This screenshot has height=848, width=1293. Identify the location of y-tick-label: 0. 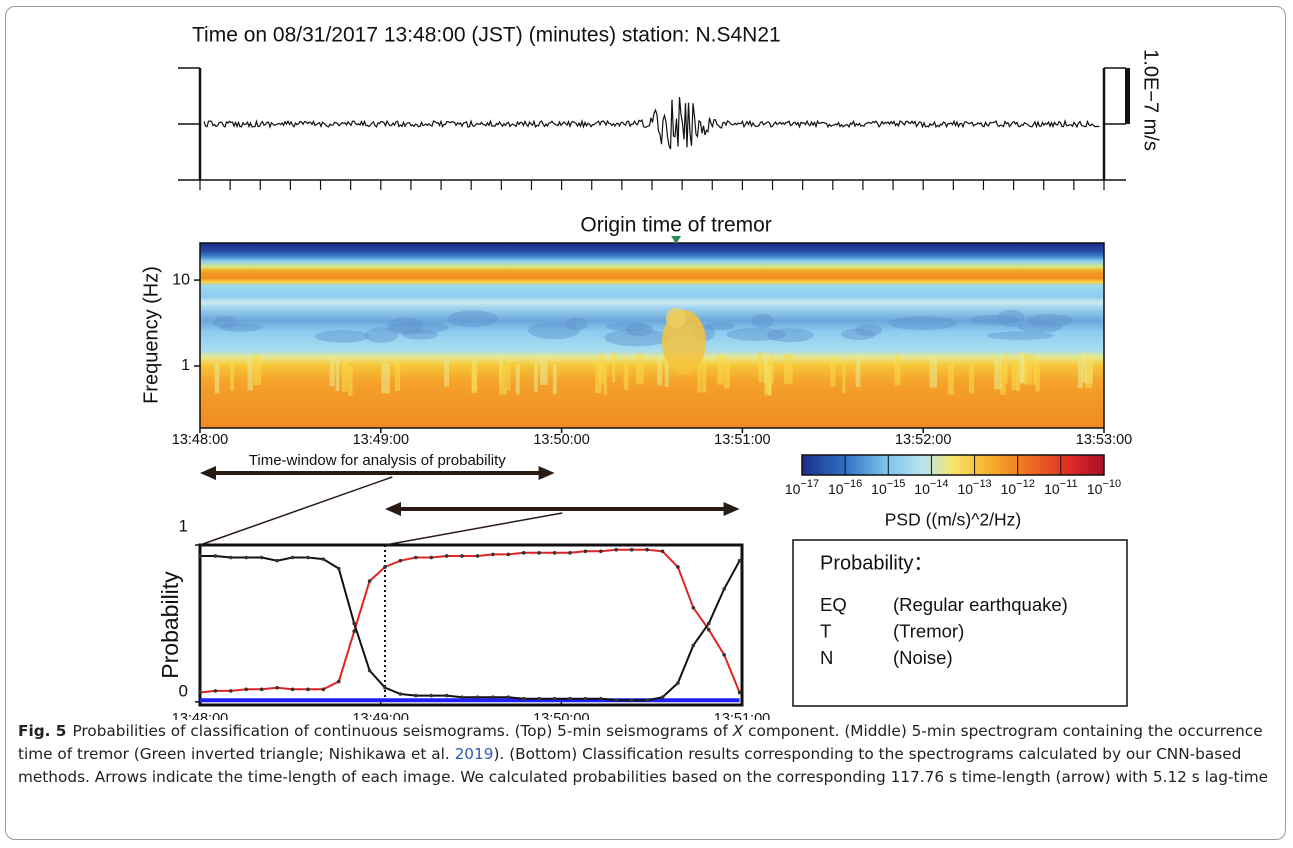
(183, 690).